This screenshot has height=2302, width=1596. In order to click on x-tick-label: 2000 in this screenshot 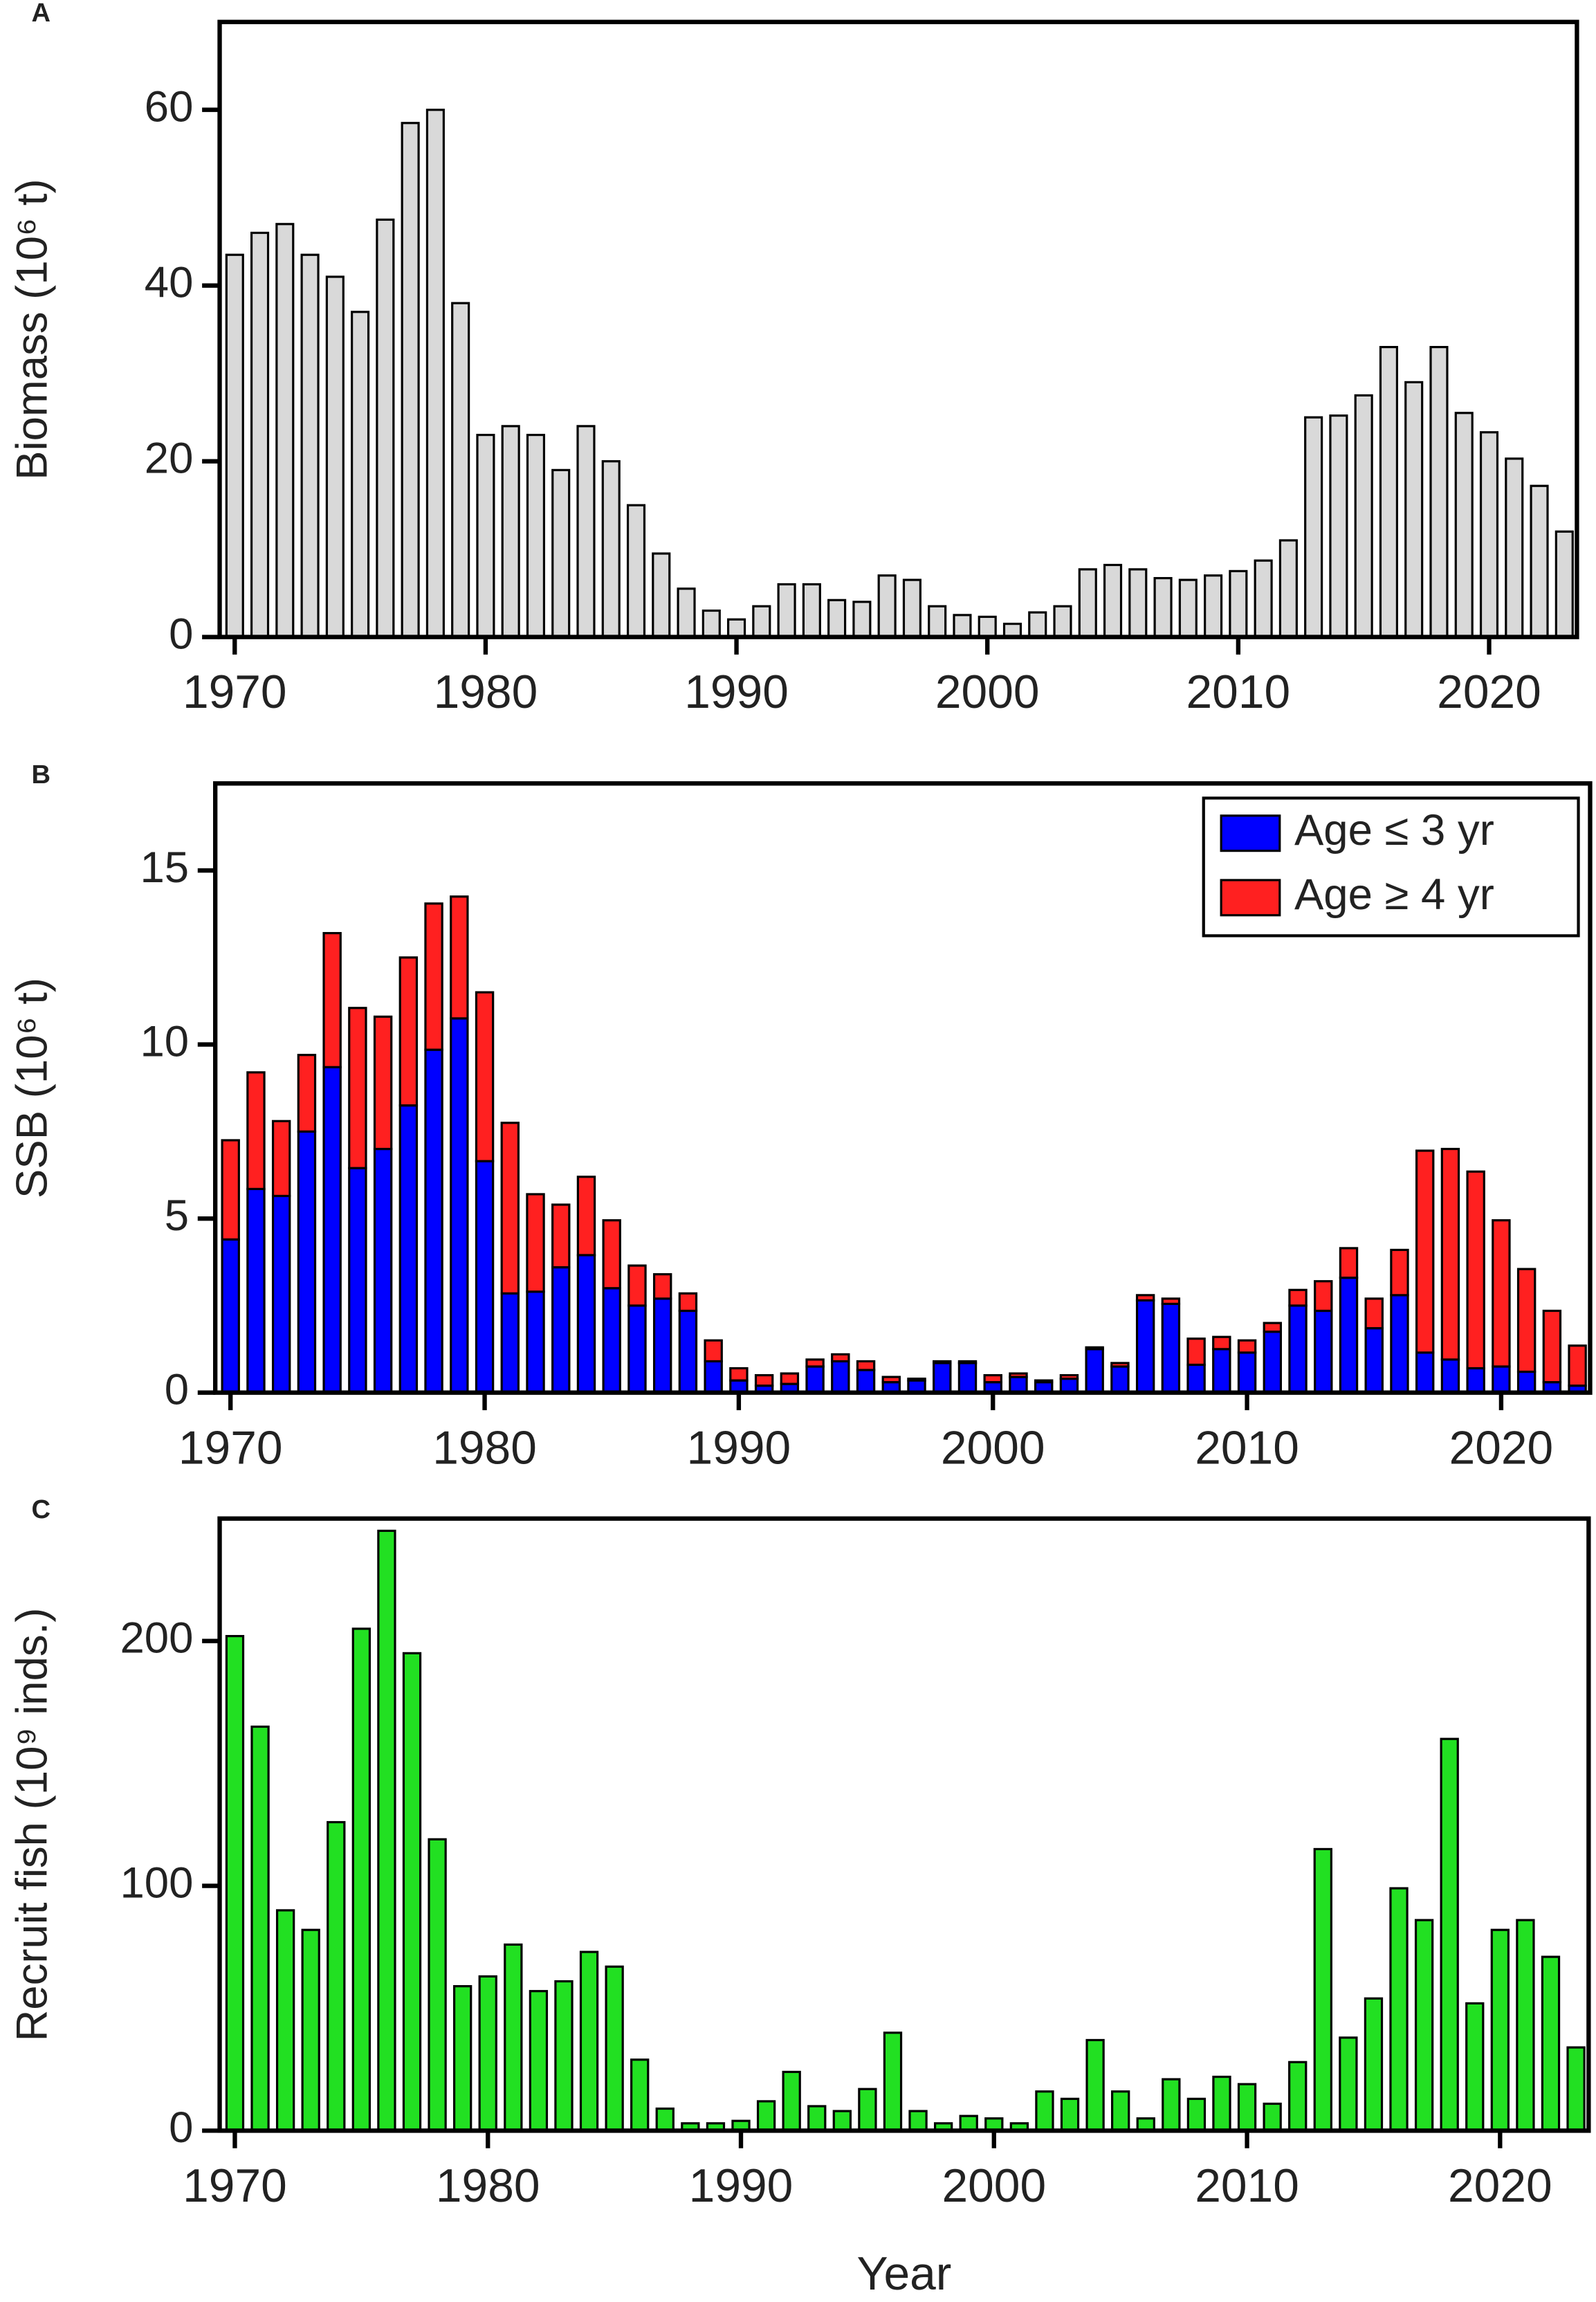, I will do `click(987, 692)`.